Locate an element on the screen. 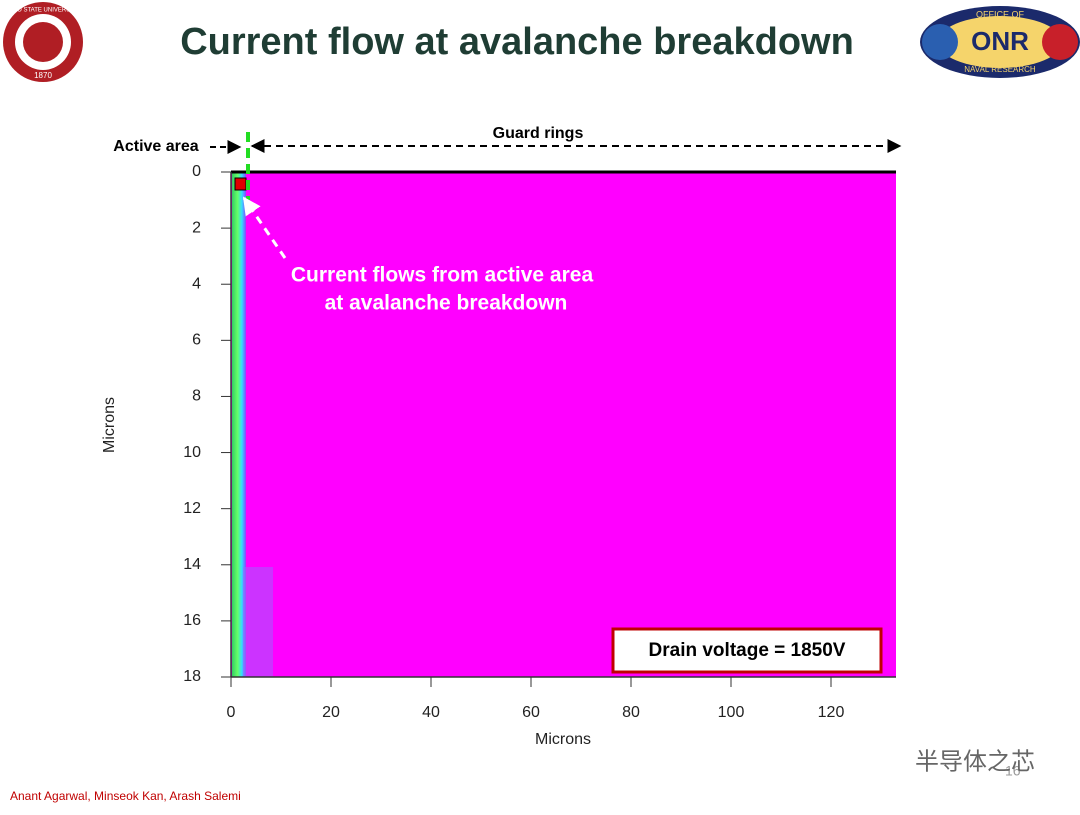  voltage-label: Drain voltage = 1850V is located at coordinates (747, 650).